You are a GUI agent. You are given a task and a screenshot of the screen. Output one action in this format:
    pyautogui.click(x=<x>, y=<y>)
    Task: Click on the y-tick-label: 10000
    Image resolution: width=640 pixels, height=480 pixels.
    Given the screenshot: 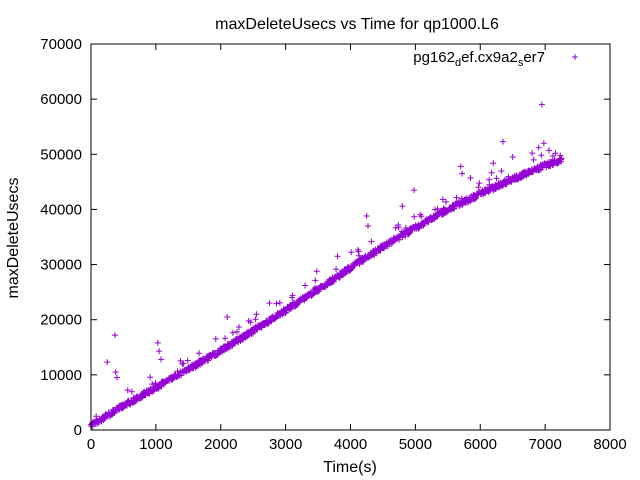 What is the action you would take?
    pyautogui.click(x=61, y=375)
    